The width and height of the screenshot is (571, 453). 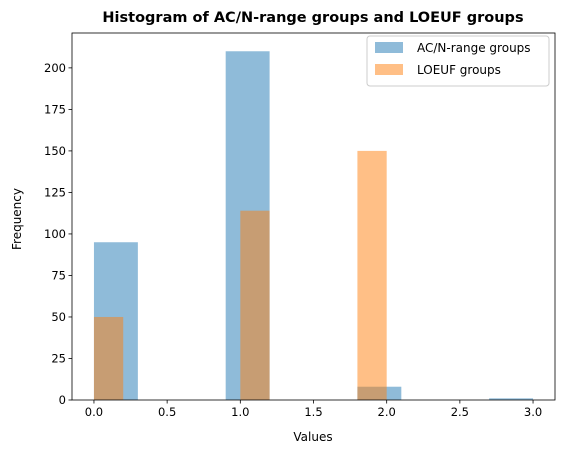 What do you see at coordinates (313, 412) in the screenshot?
I see `x-tick-label: 1.5` at bounding box center [313, 412].